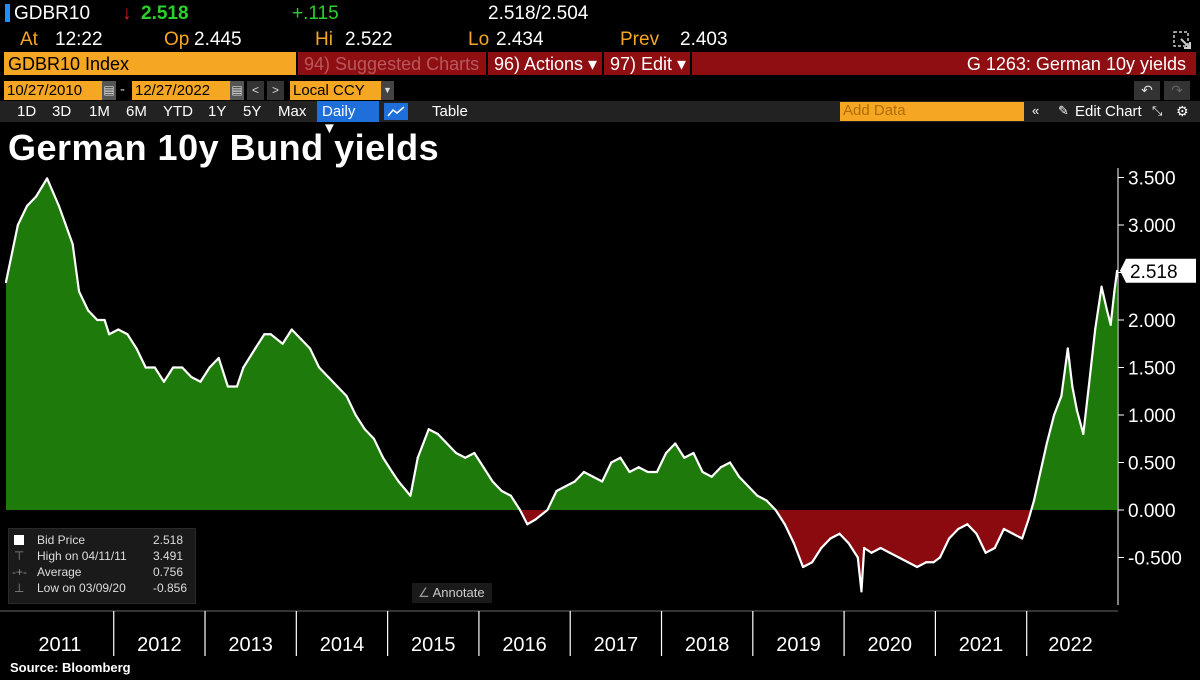  What do you see at coordinates (217, 111) in the screenshot?
I see `range-1y: 1Y` at bounding box center [217, 111].